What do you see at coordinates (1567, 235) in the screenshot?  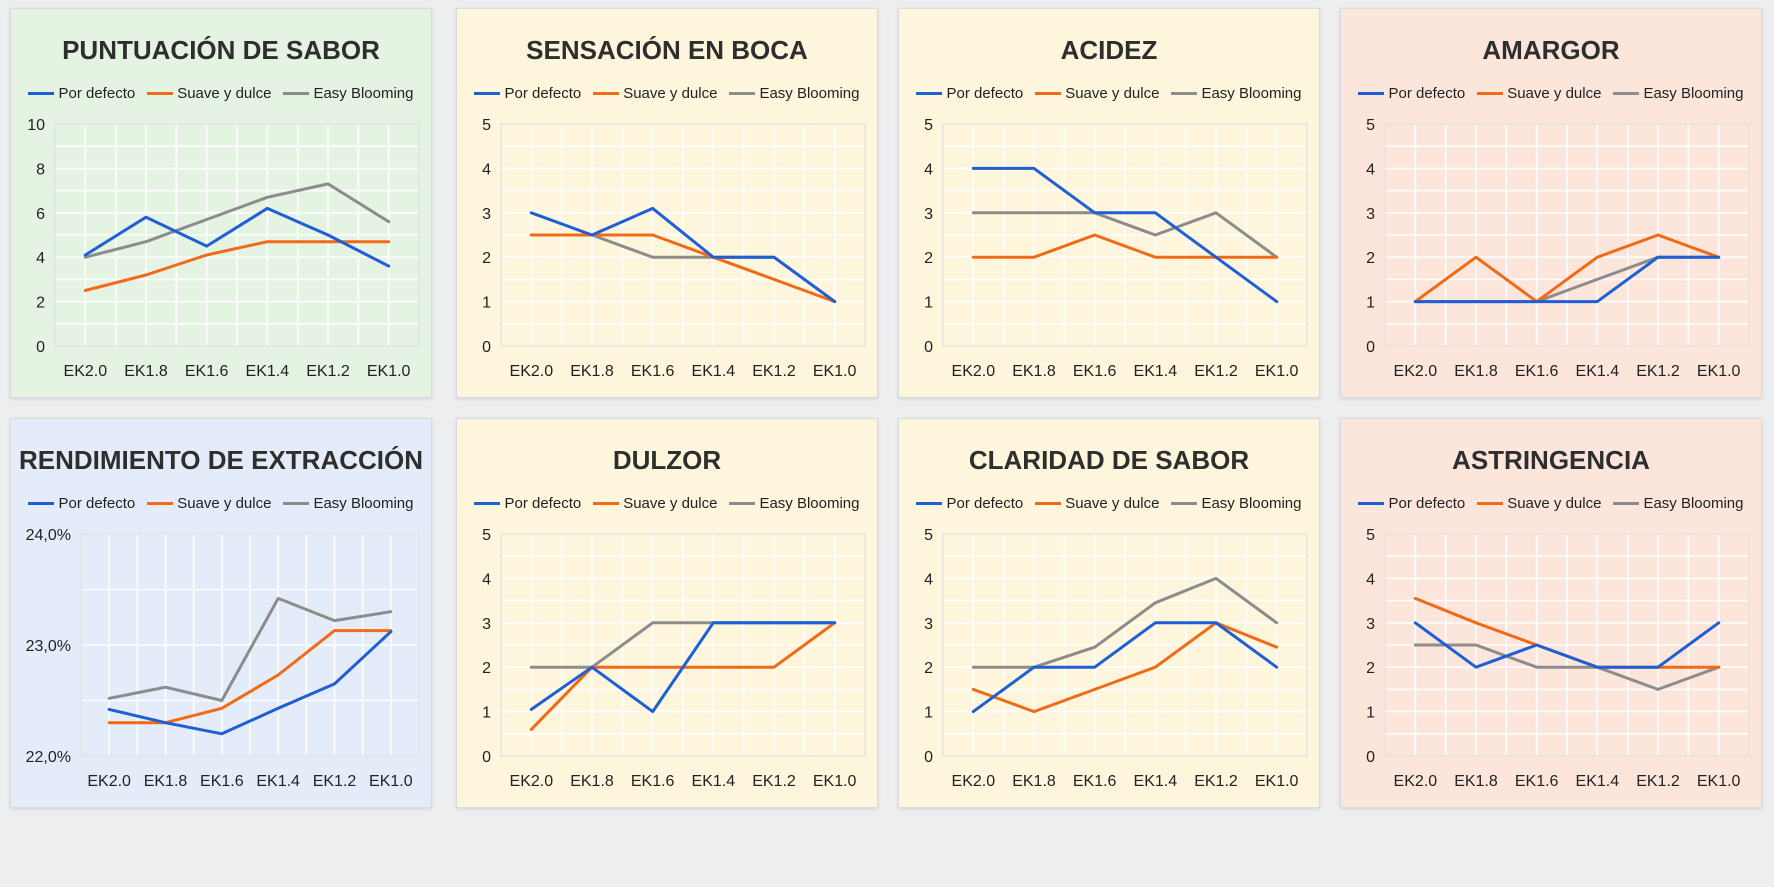 I see `gridlines` at bounding box center [1567, 235].